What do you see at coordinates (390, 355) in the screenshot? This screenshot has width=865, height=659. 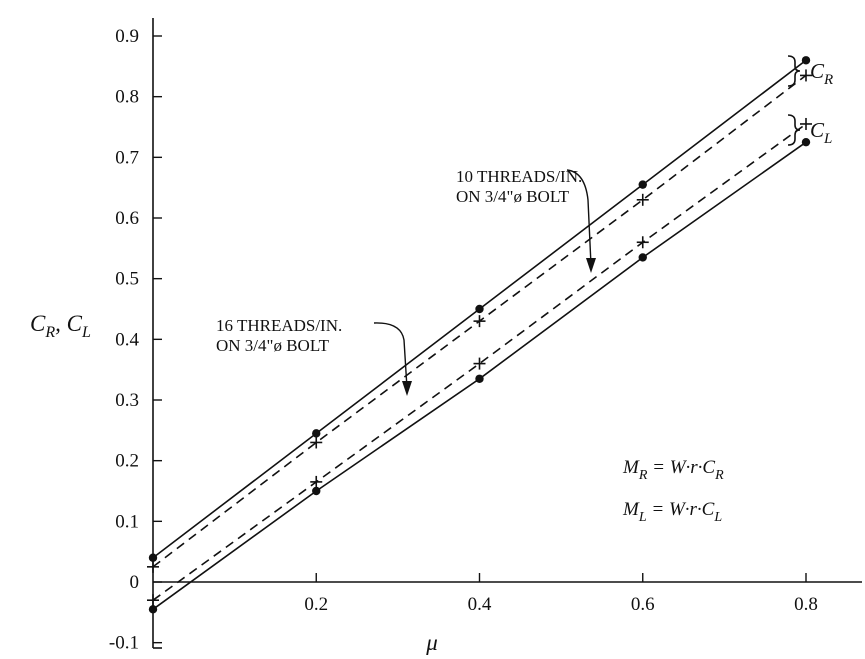 I see `annotation-16-arrow` at bounding box center [390, 355].